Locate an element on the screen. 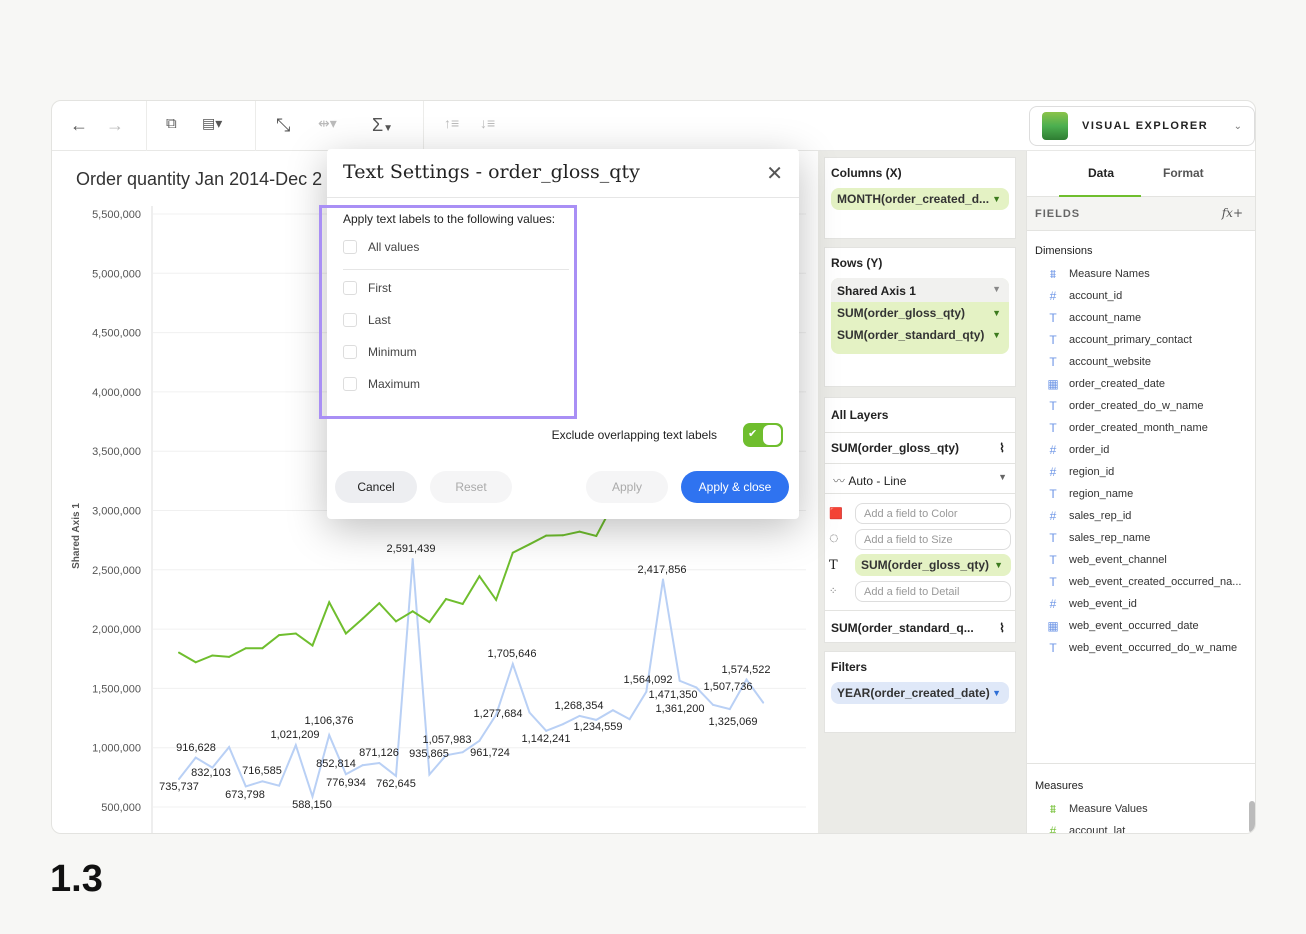  tab-data: Data is located at coordinates (1101, 173).